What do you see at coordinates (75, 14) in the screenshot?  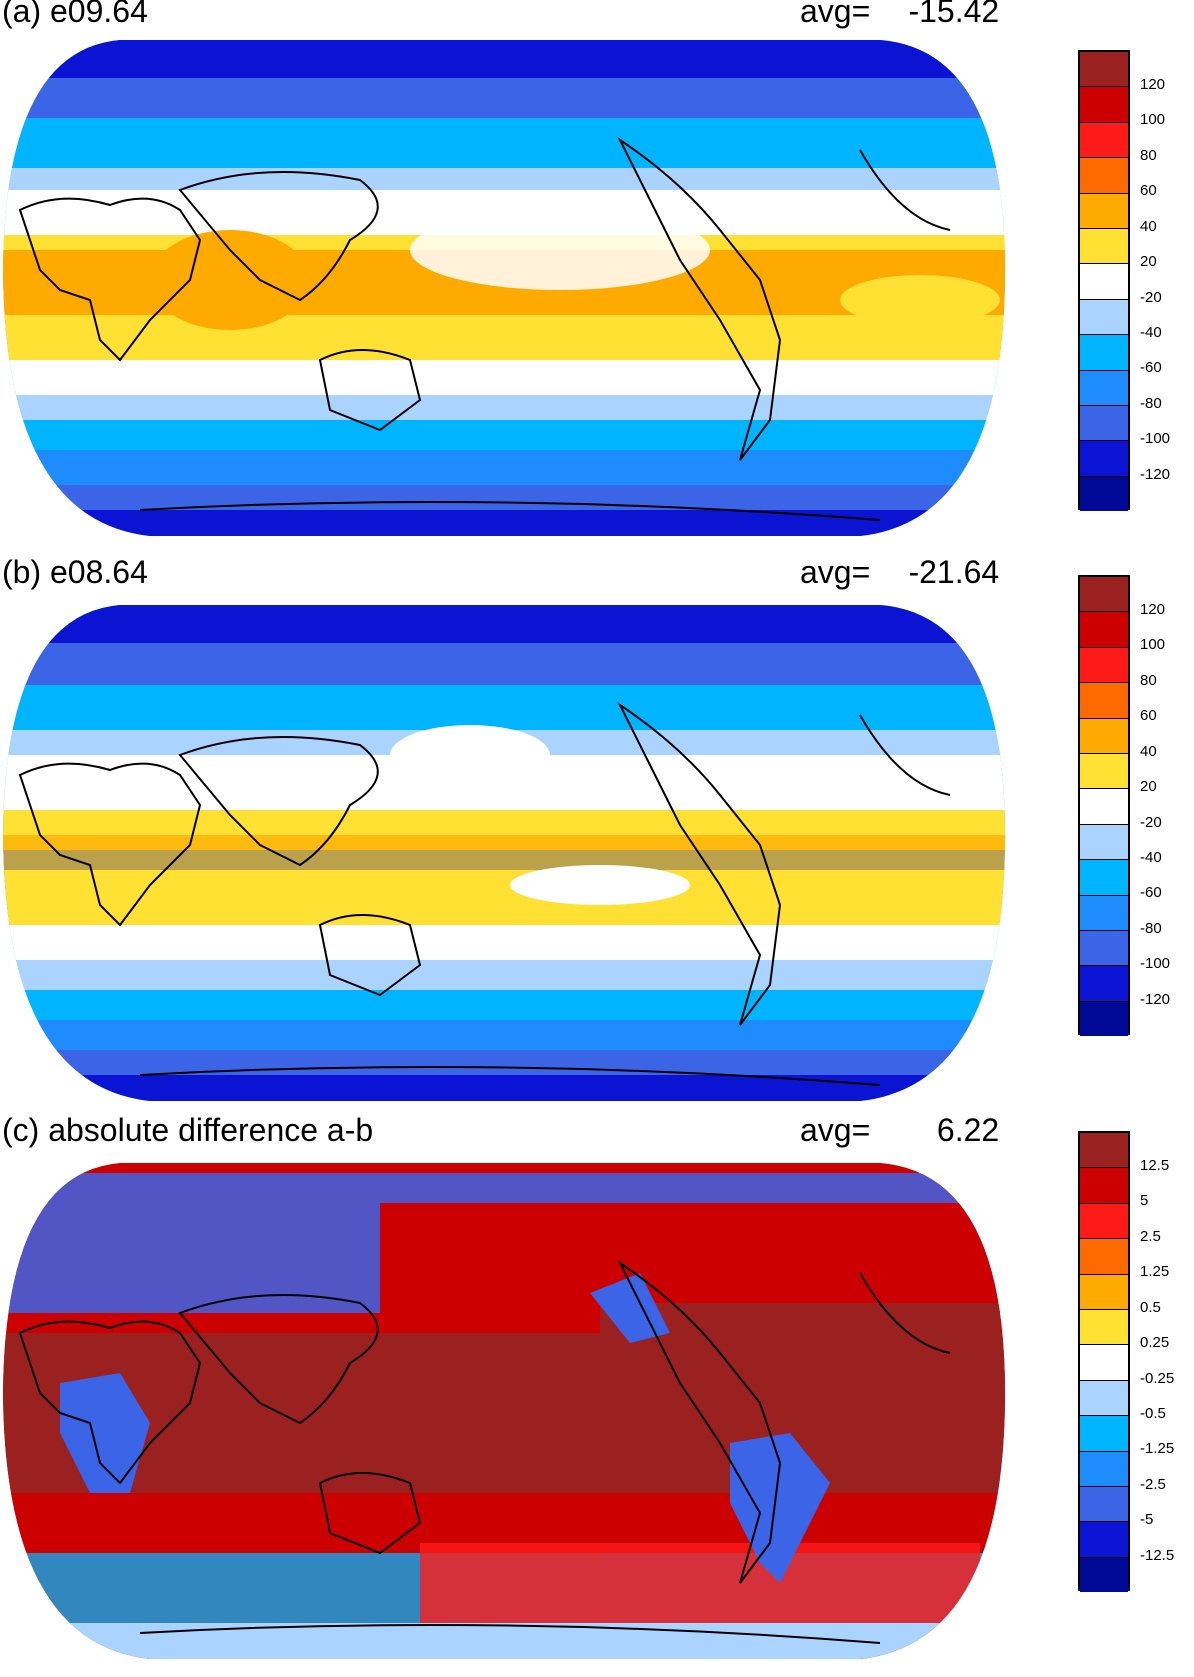 I see `panel-title: (a) e09.64` at bounding box center [75, 14].